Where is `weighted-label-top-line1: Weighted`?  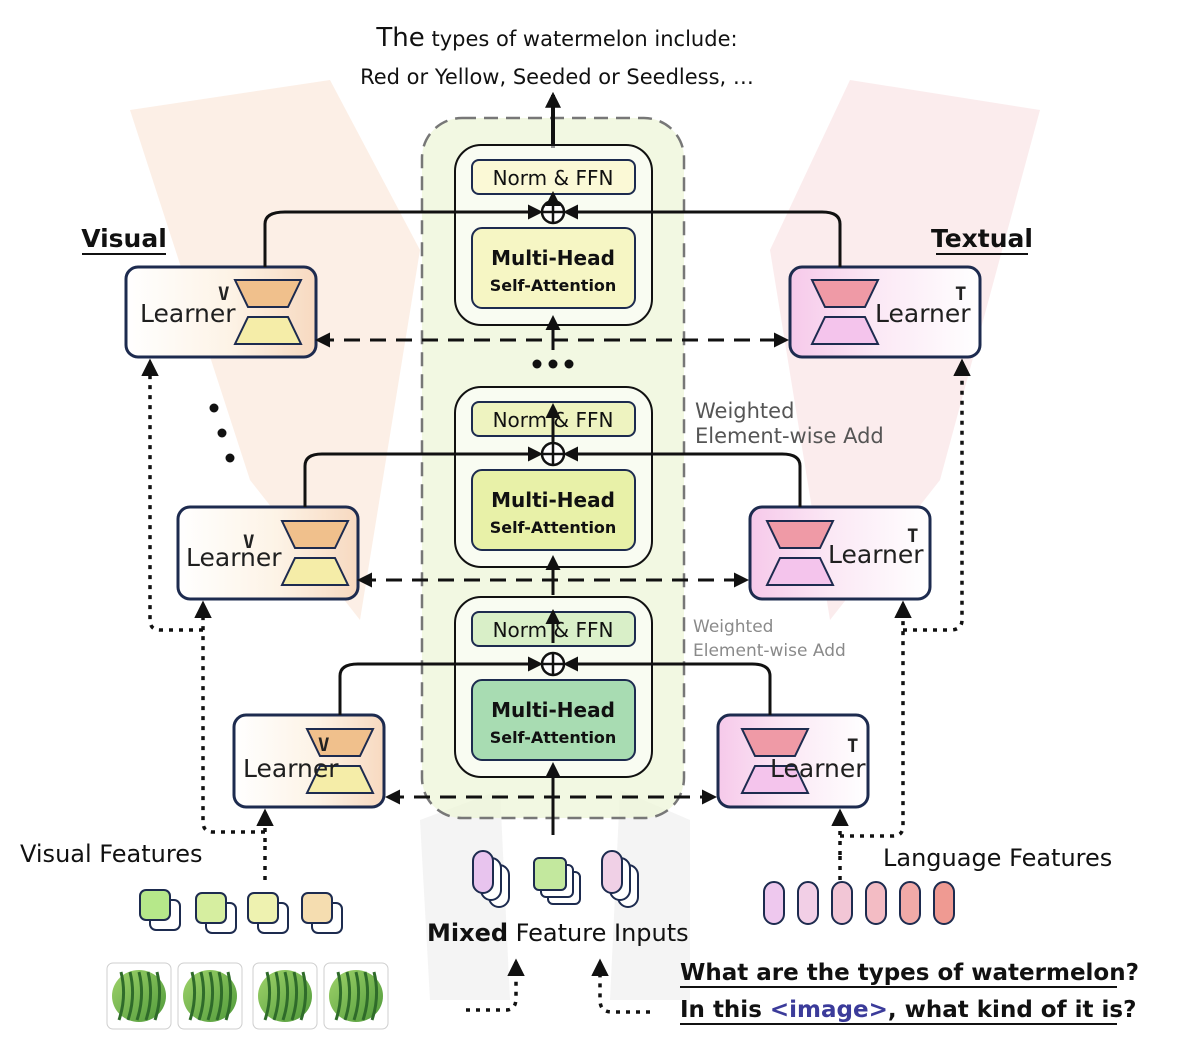
weighted-label-top-line1: Weighted is located at coordinates (744, 411).